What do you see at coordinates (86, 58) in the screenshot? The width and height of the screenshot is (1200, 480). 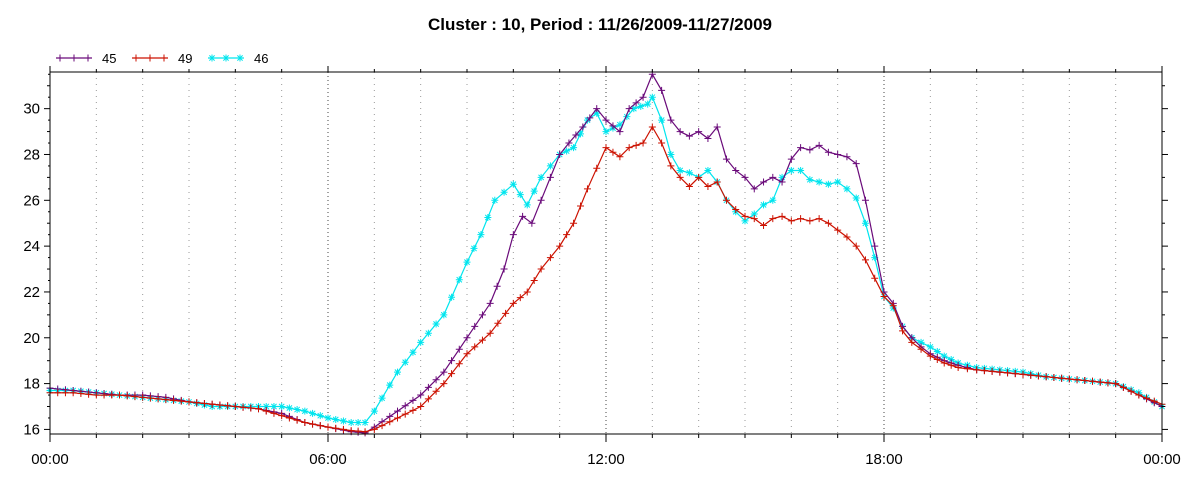 I see `legend-item-45: 45` at bounding box center [86, 58].